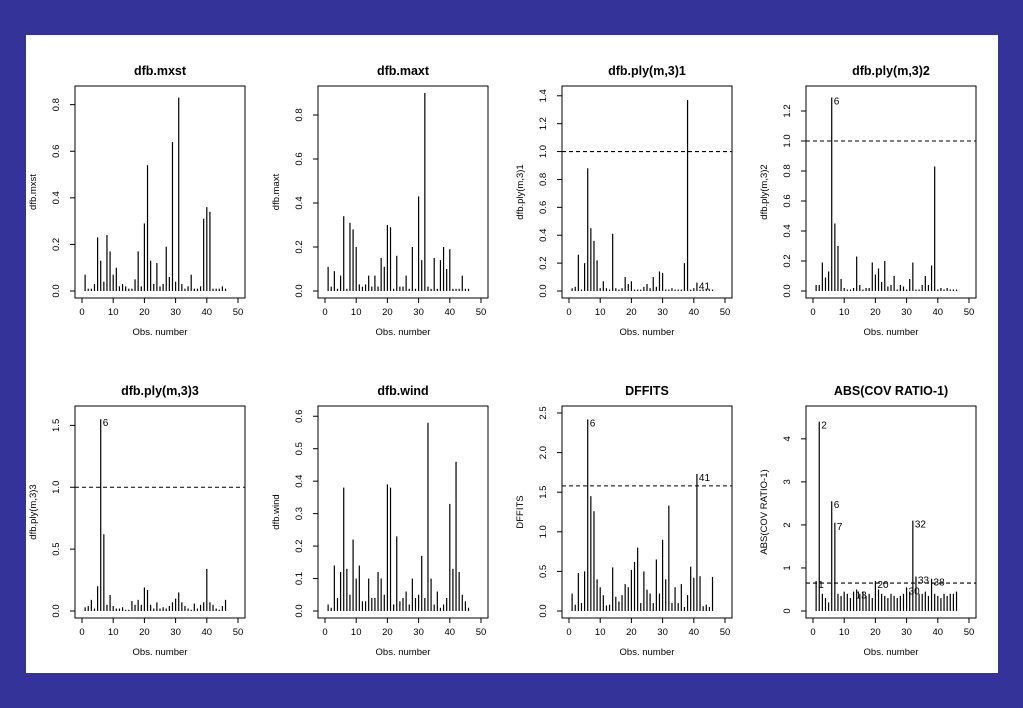  I want to click on obs-annotation-label: 1, so click(821, 585).